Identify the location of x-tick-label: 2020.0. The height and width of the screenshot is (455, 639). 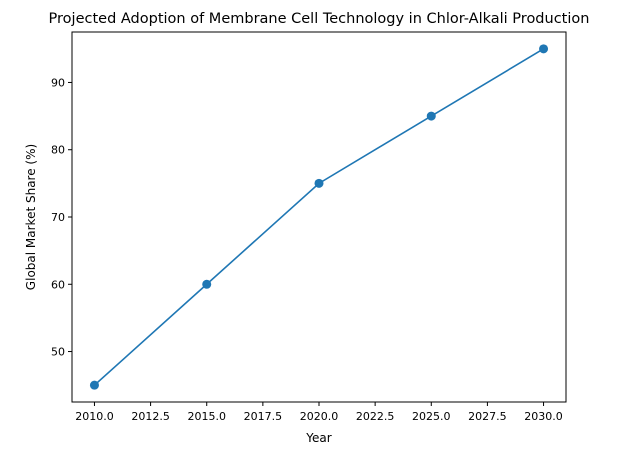
(319, 416).